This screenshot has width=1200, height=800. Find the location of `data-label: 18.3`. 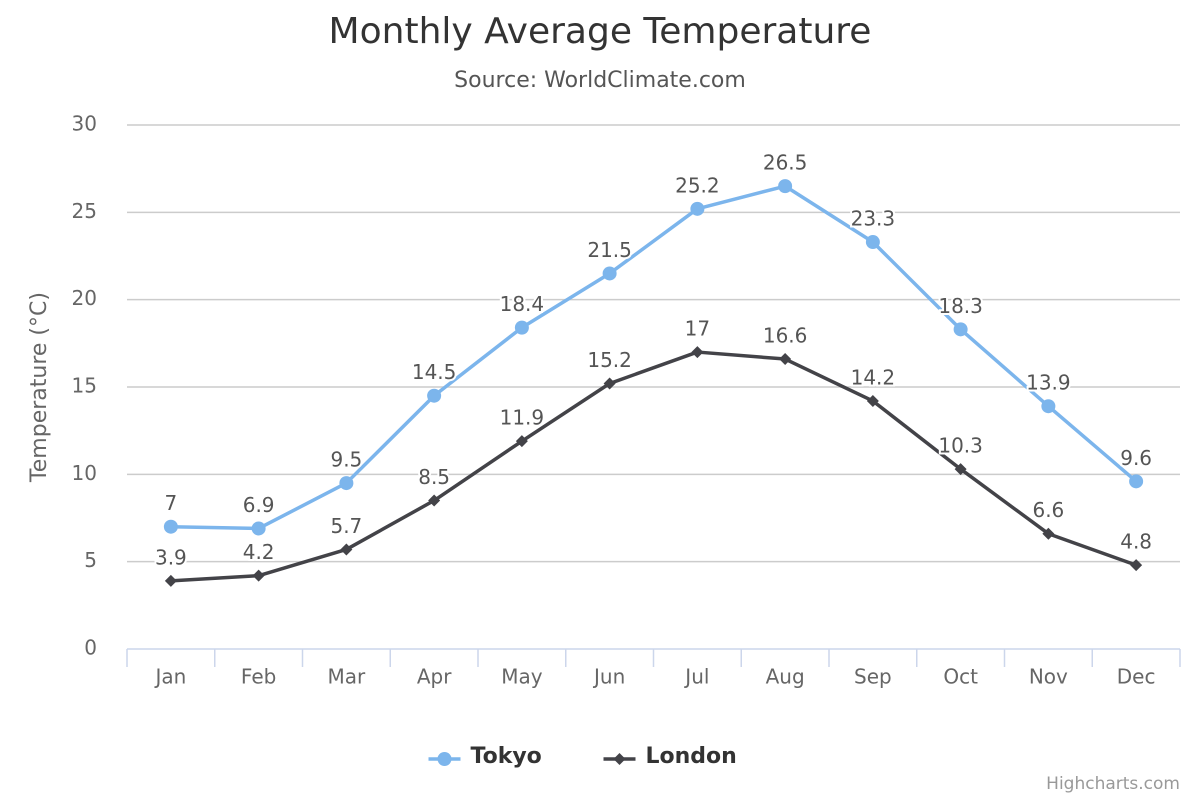

data-label: 18.3 is located at coordinates (960, 306).